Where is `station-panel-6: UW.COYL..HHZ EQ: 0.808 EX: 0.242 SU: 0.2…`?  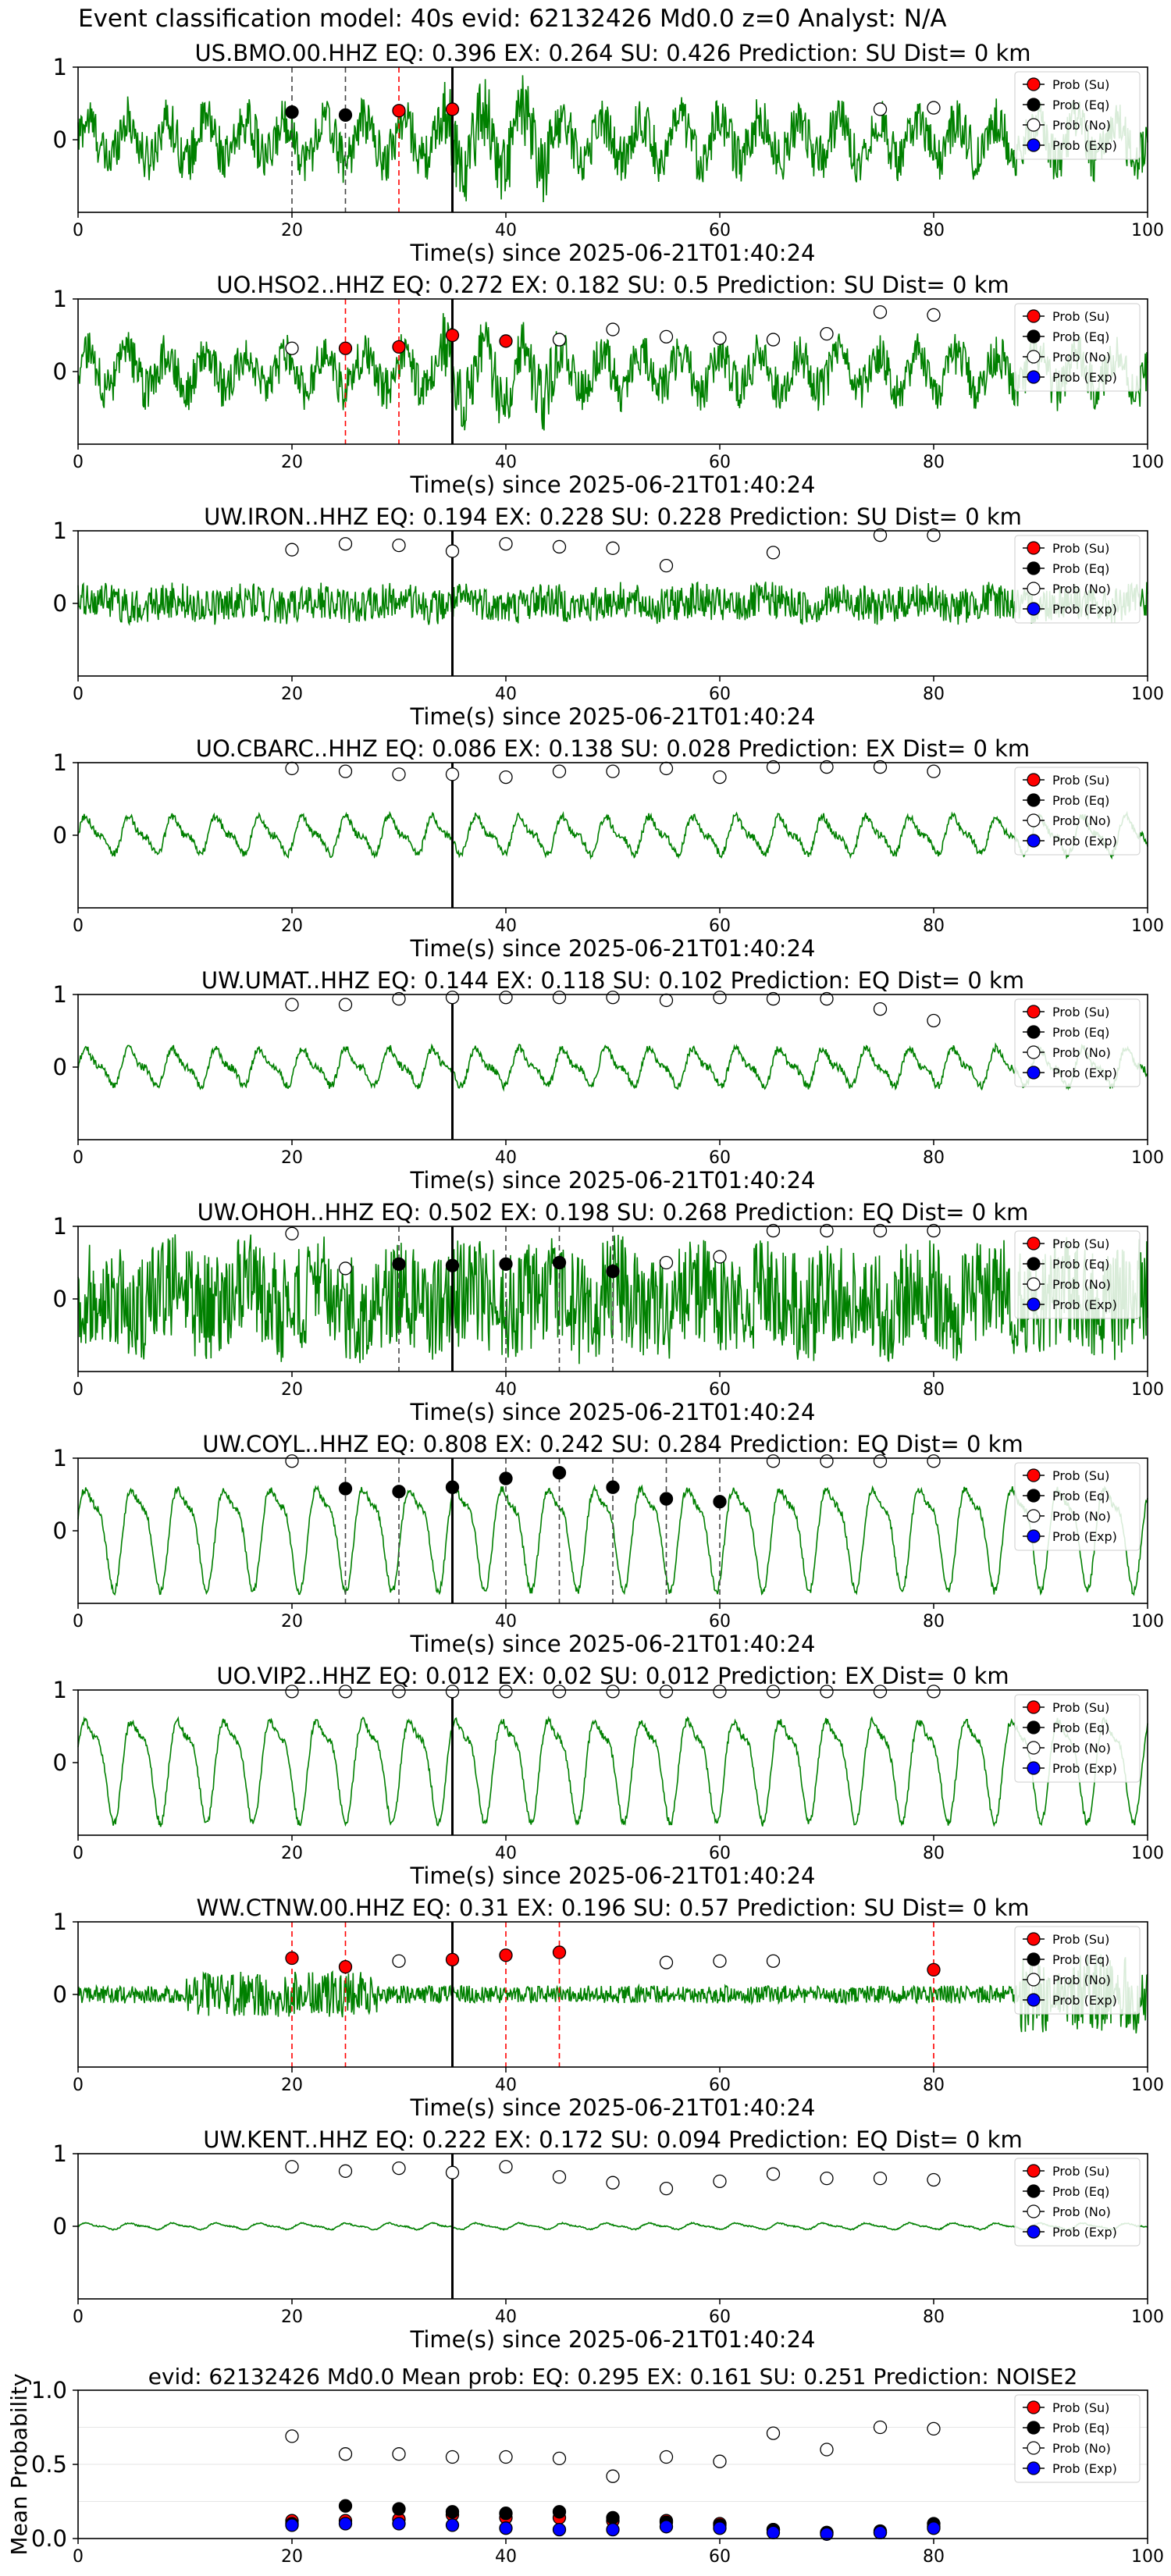
station-panel-6: UW.COYL..HHZ EQ: 0.808 EX: 0.242 SU: 0.2… is located at coordinates (608, 1544).